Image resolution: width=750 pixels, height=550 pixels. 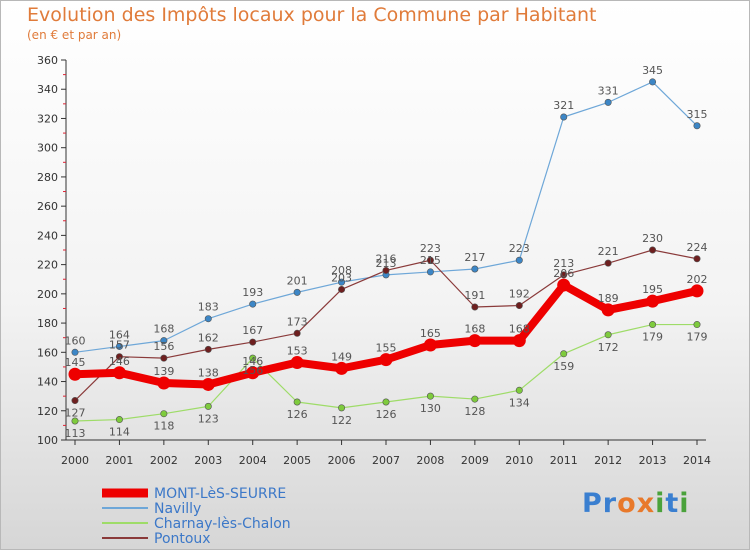 I want to click on data-label: 331, so click(x=608, y=90).